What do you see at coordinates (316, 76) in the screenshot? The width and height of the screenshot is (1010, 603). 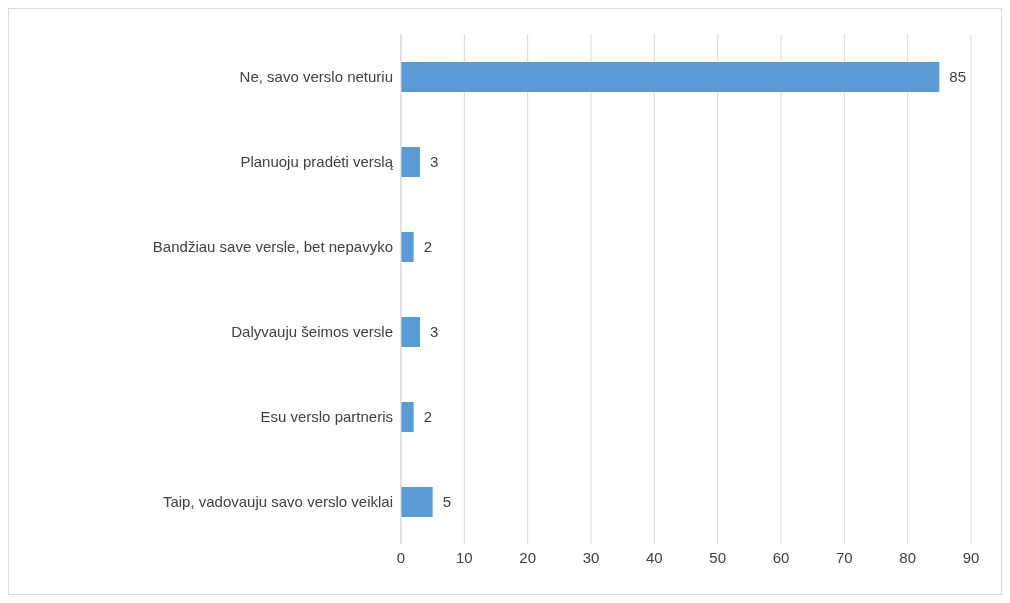 I see `y-tick-label: Ne, savo verslo neturiu` at bounding box center [316, 76].